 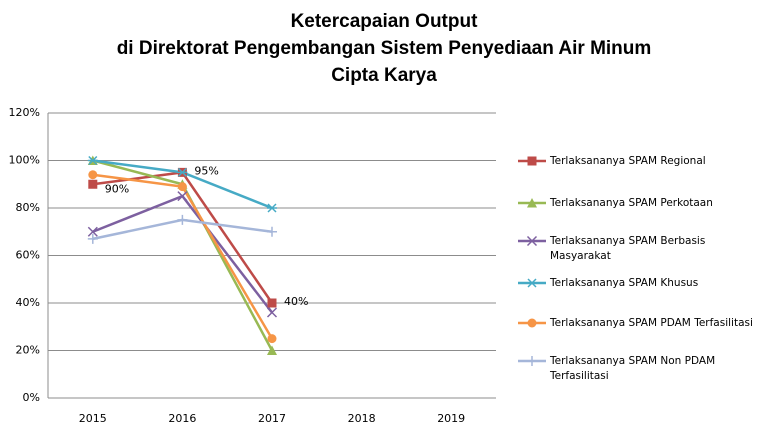 What do you see at coordinates (31, 397) in the screenshot?
I see `y-tick-label: 0%` at bounding box center [31, 397].